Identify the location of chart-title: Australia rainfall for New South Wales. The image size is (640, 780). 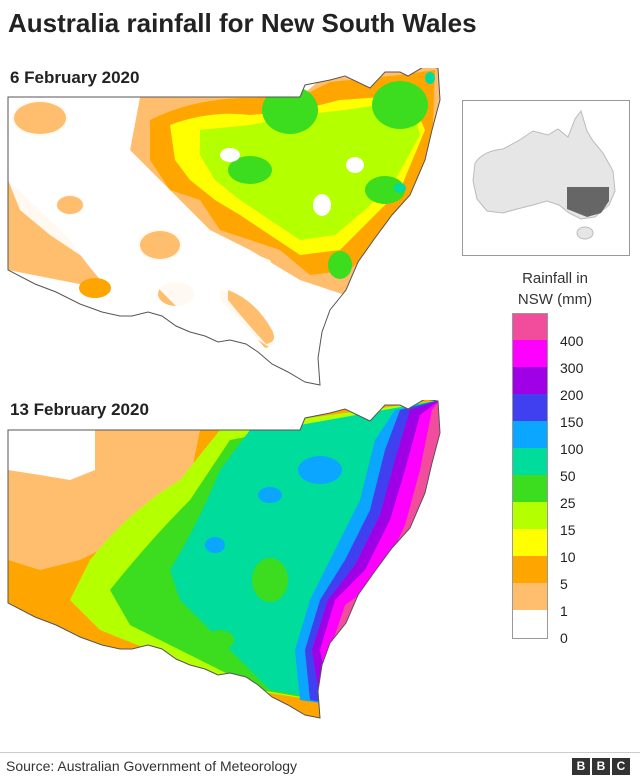
(242, 23).